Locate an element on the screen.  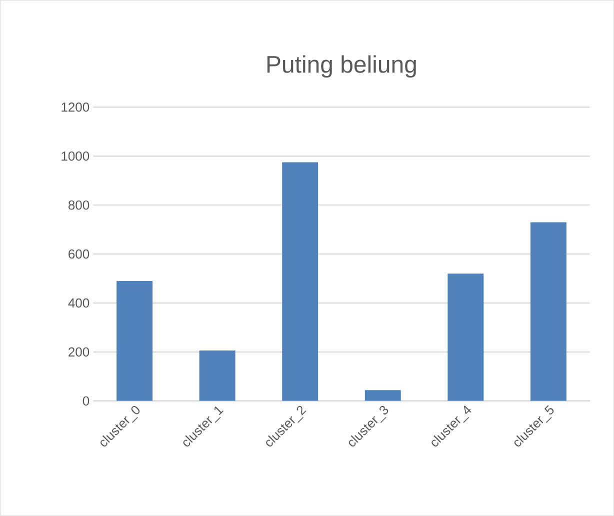
y-tick-label: 0 is located at coordinates (86, 401).